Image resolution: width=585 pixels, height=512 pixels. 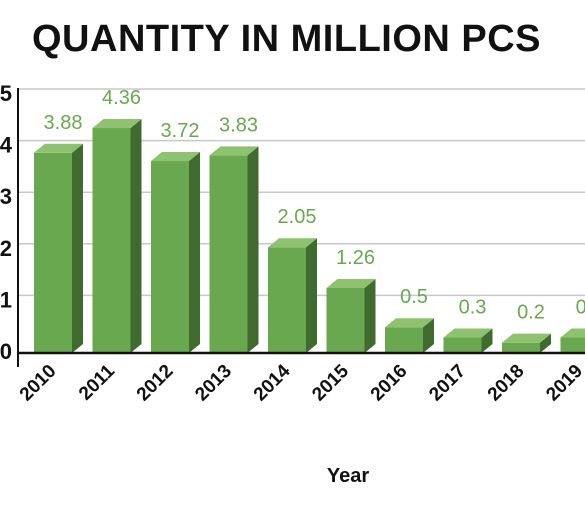 I want to click on x-tick-label: 2019, so click(x=563, y=383).